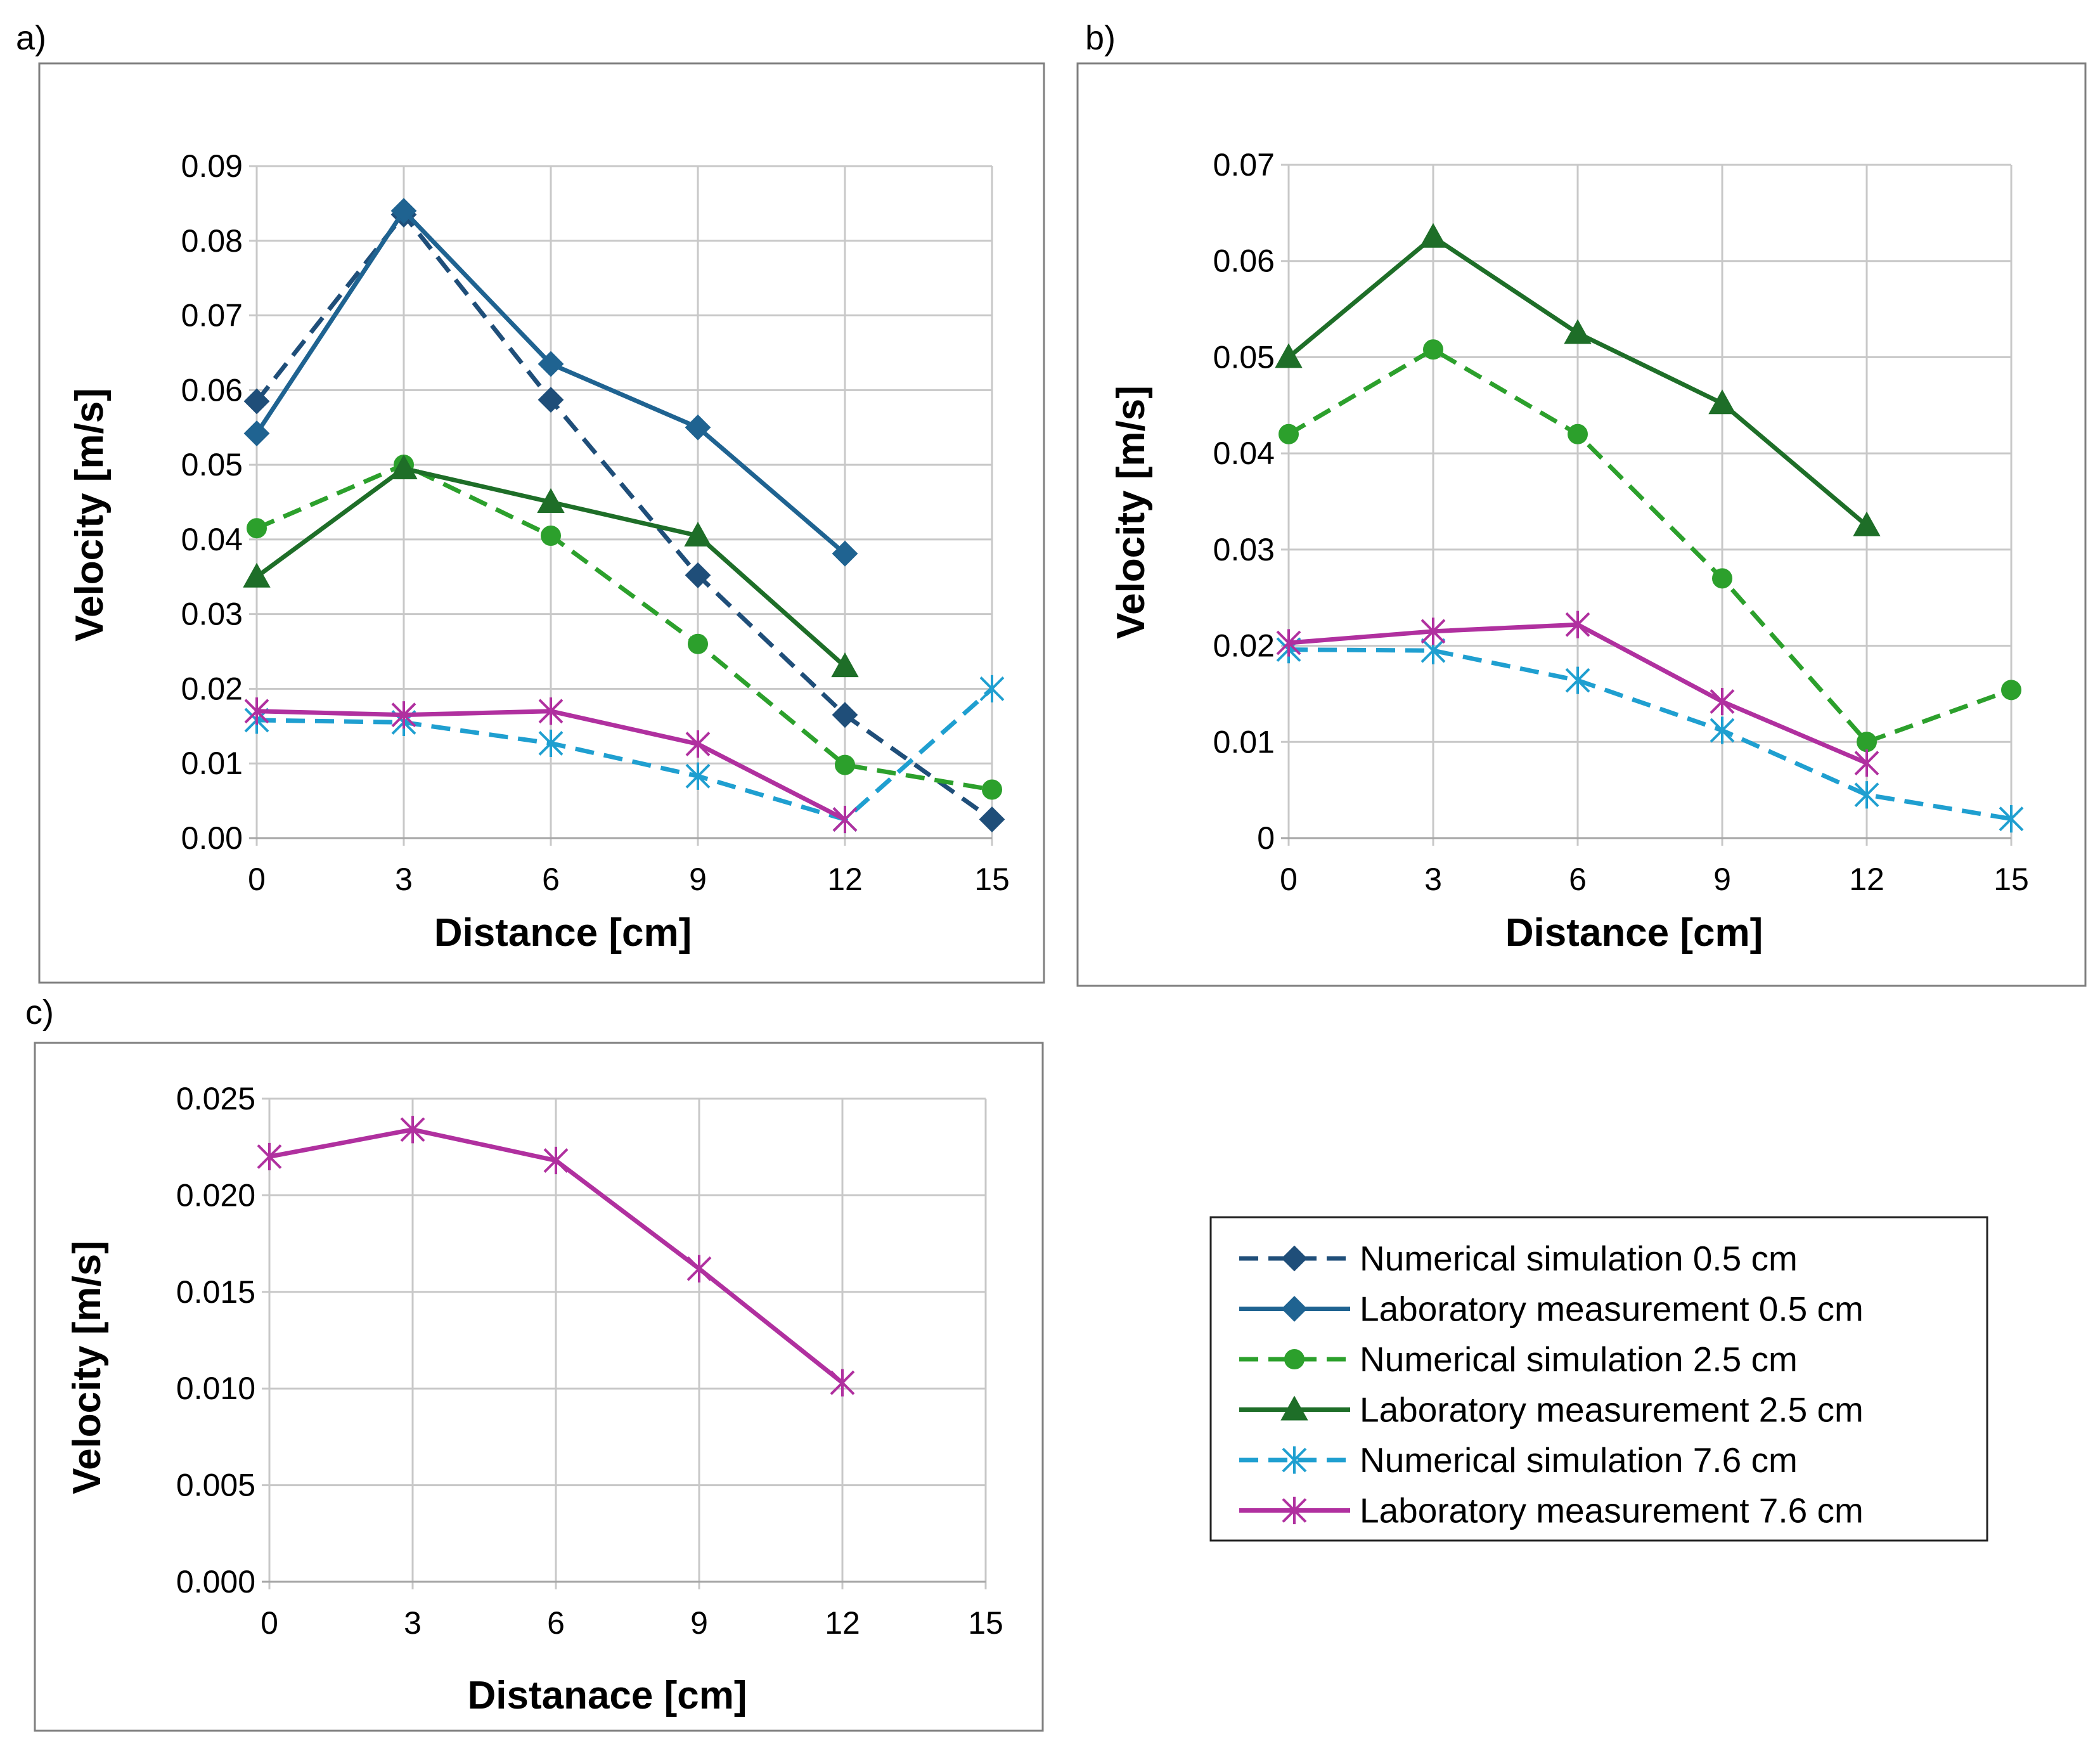 Image resolution: width=2100 pixels, height=1758 pixels. What do you see at coordinates (1244, 261) in the screenshot?
I see `y-tick-label: 0.06` at bounding box center [1244, 261].